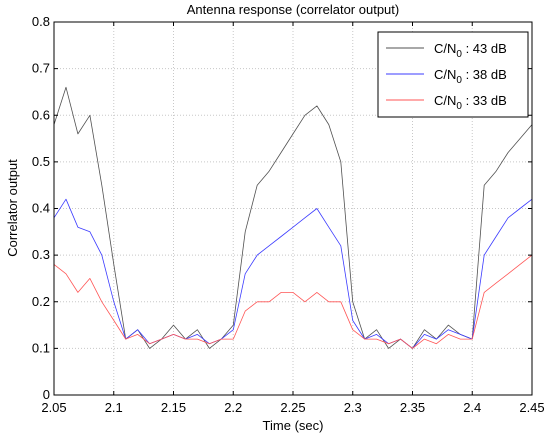 Image resolution: width=550 pixels, height=437 pixels. What do you see at coordinates (41, 301) in the screenshot?
I see `y-tick-label: 0.2` at bounding box center [41, 301].